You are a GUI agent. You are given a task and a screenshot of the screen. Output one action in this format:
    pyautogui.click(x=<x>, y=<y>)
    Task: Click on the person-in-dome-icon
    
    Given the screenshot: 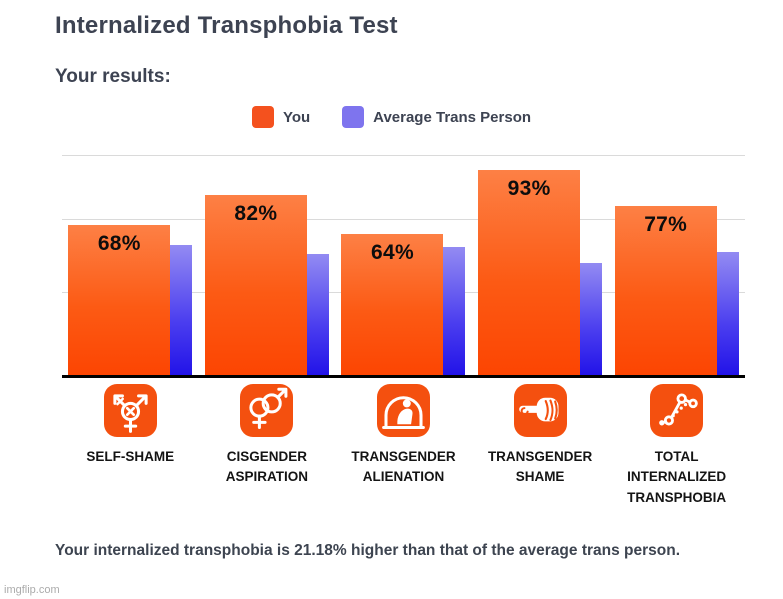 What is the action you would take?
    pyautogui.click(x=403, y=410)
    